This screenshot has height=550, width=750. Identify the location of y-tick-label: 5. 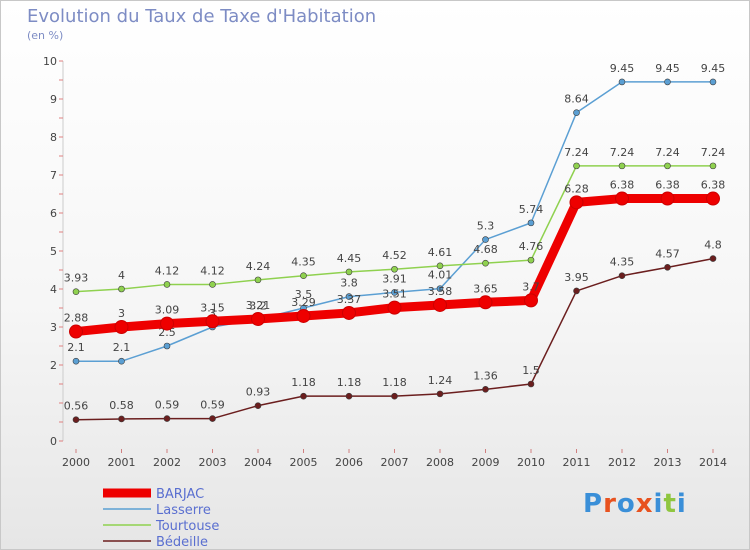
(53, 251).